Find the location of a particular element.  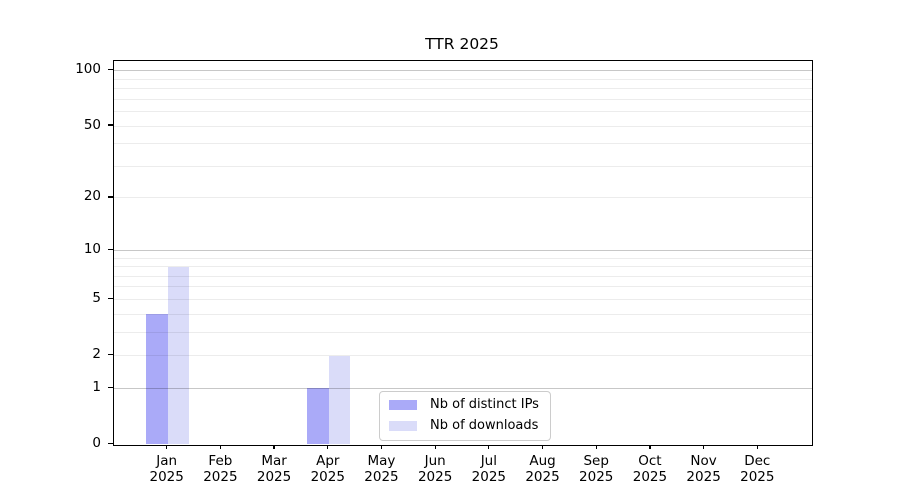

x-tick-label-jan: Jan 2025 is located at coordinates (167, 469).